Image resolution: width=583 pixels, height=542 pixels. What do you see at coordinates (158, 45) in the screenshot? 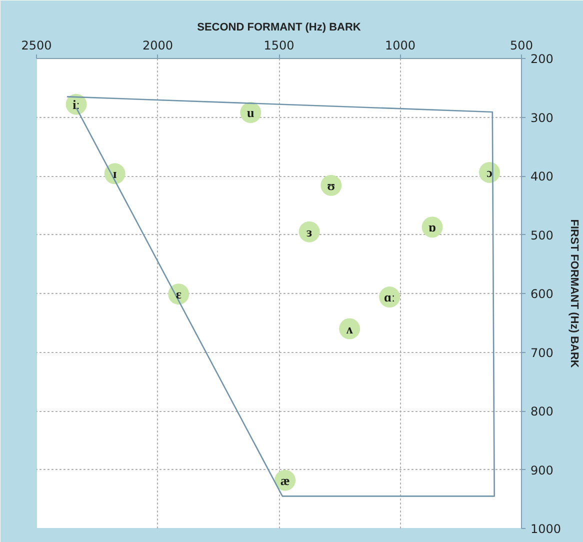
I see `x-tick-label: 2000` at bounding box center [158, 45].